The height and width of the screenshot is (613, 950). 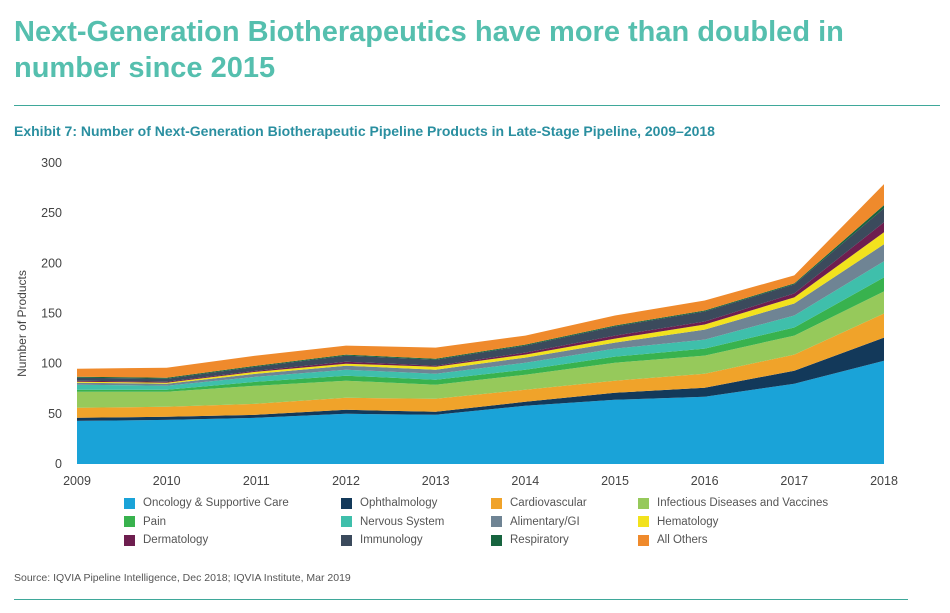 I want to click on legend-label: Oncology & Supportive Care, so click(x=216, y=503).